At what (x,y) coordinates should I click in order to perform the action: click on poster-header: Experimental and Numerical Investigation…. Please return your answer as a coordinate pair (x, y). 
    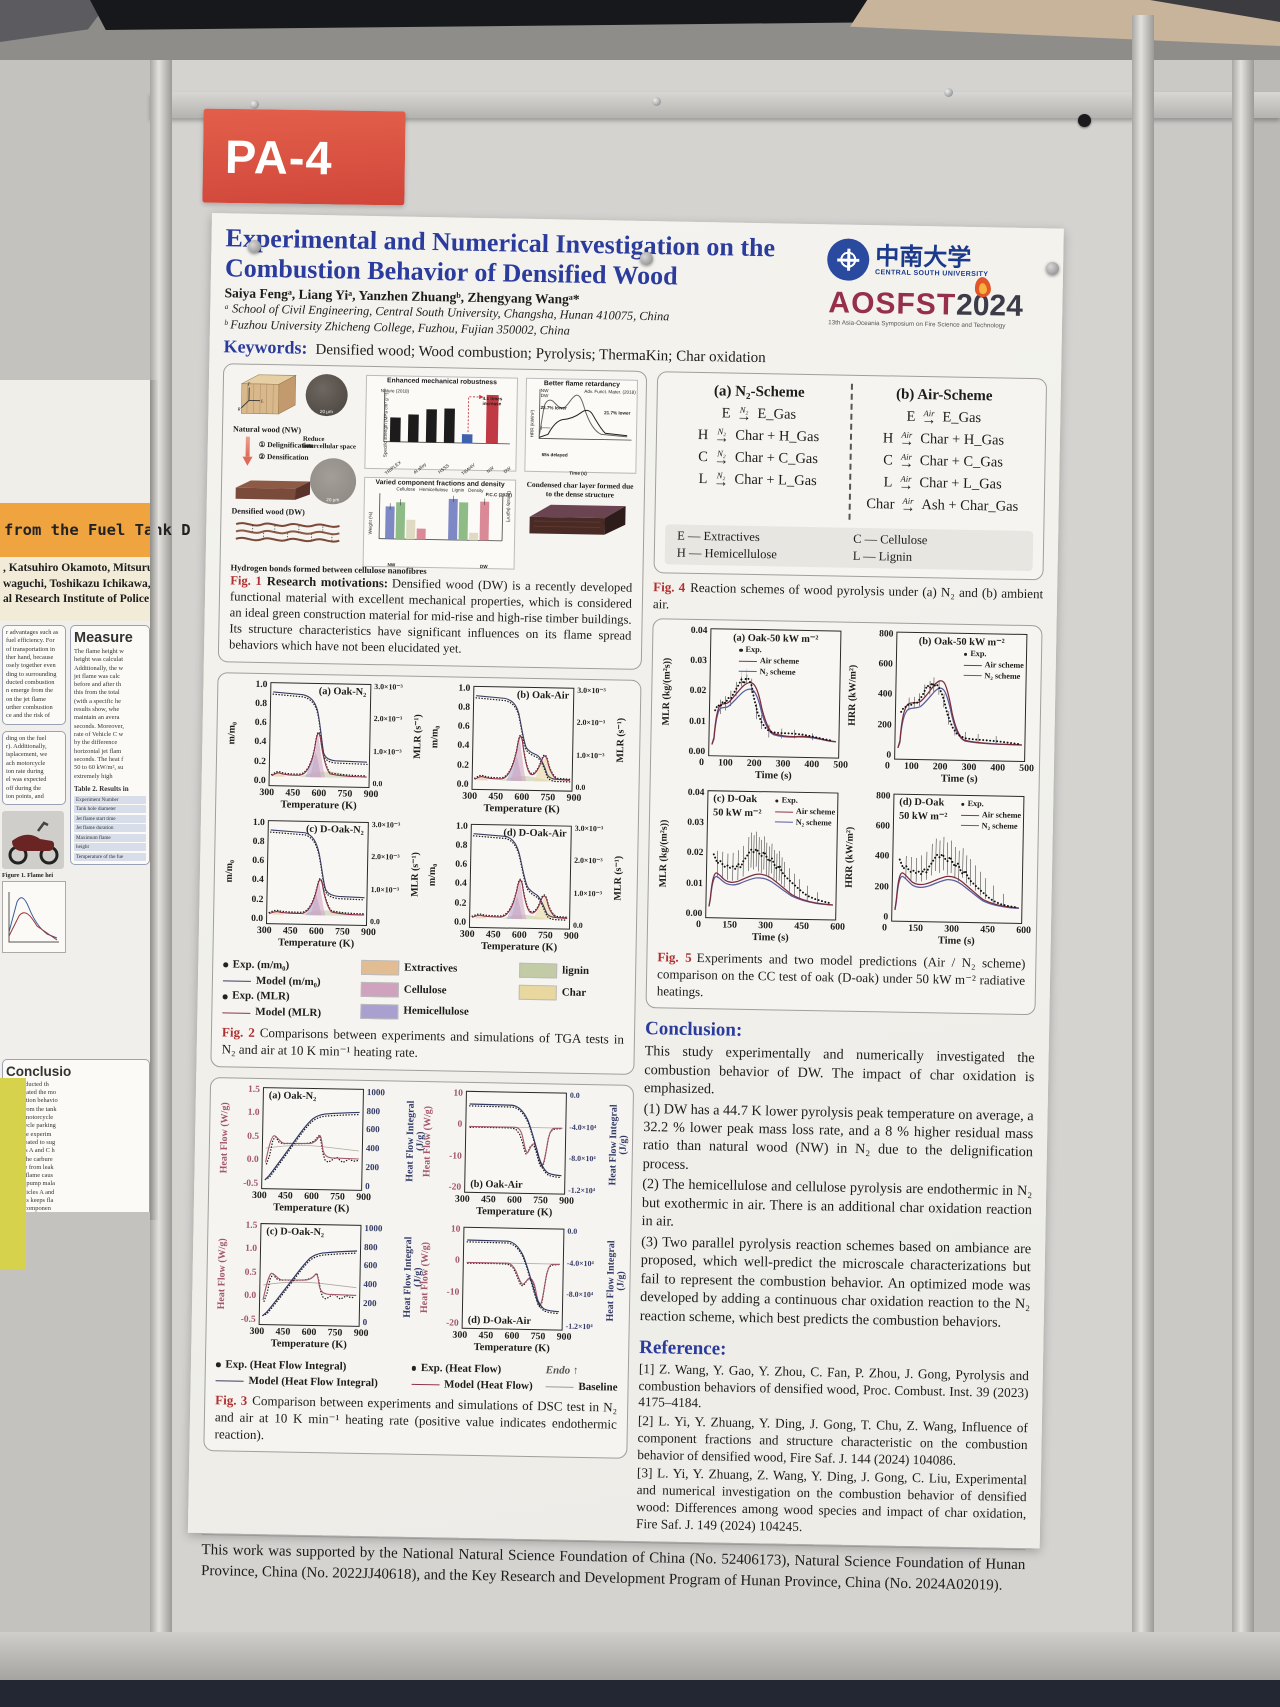
    Looking at the image, I should click on (637, 285).